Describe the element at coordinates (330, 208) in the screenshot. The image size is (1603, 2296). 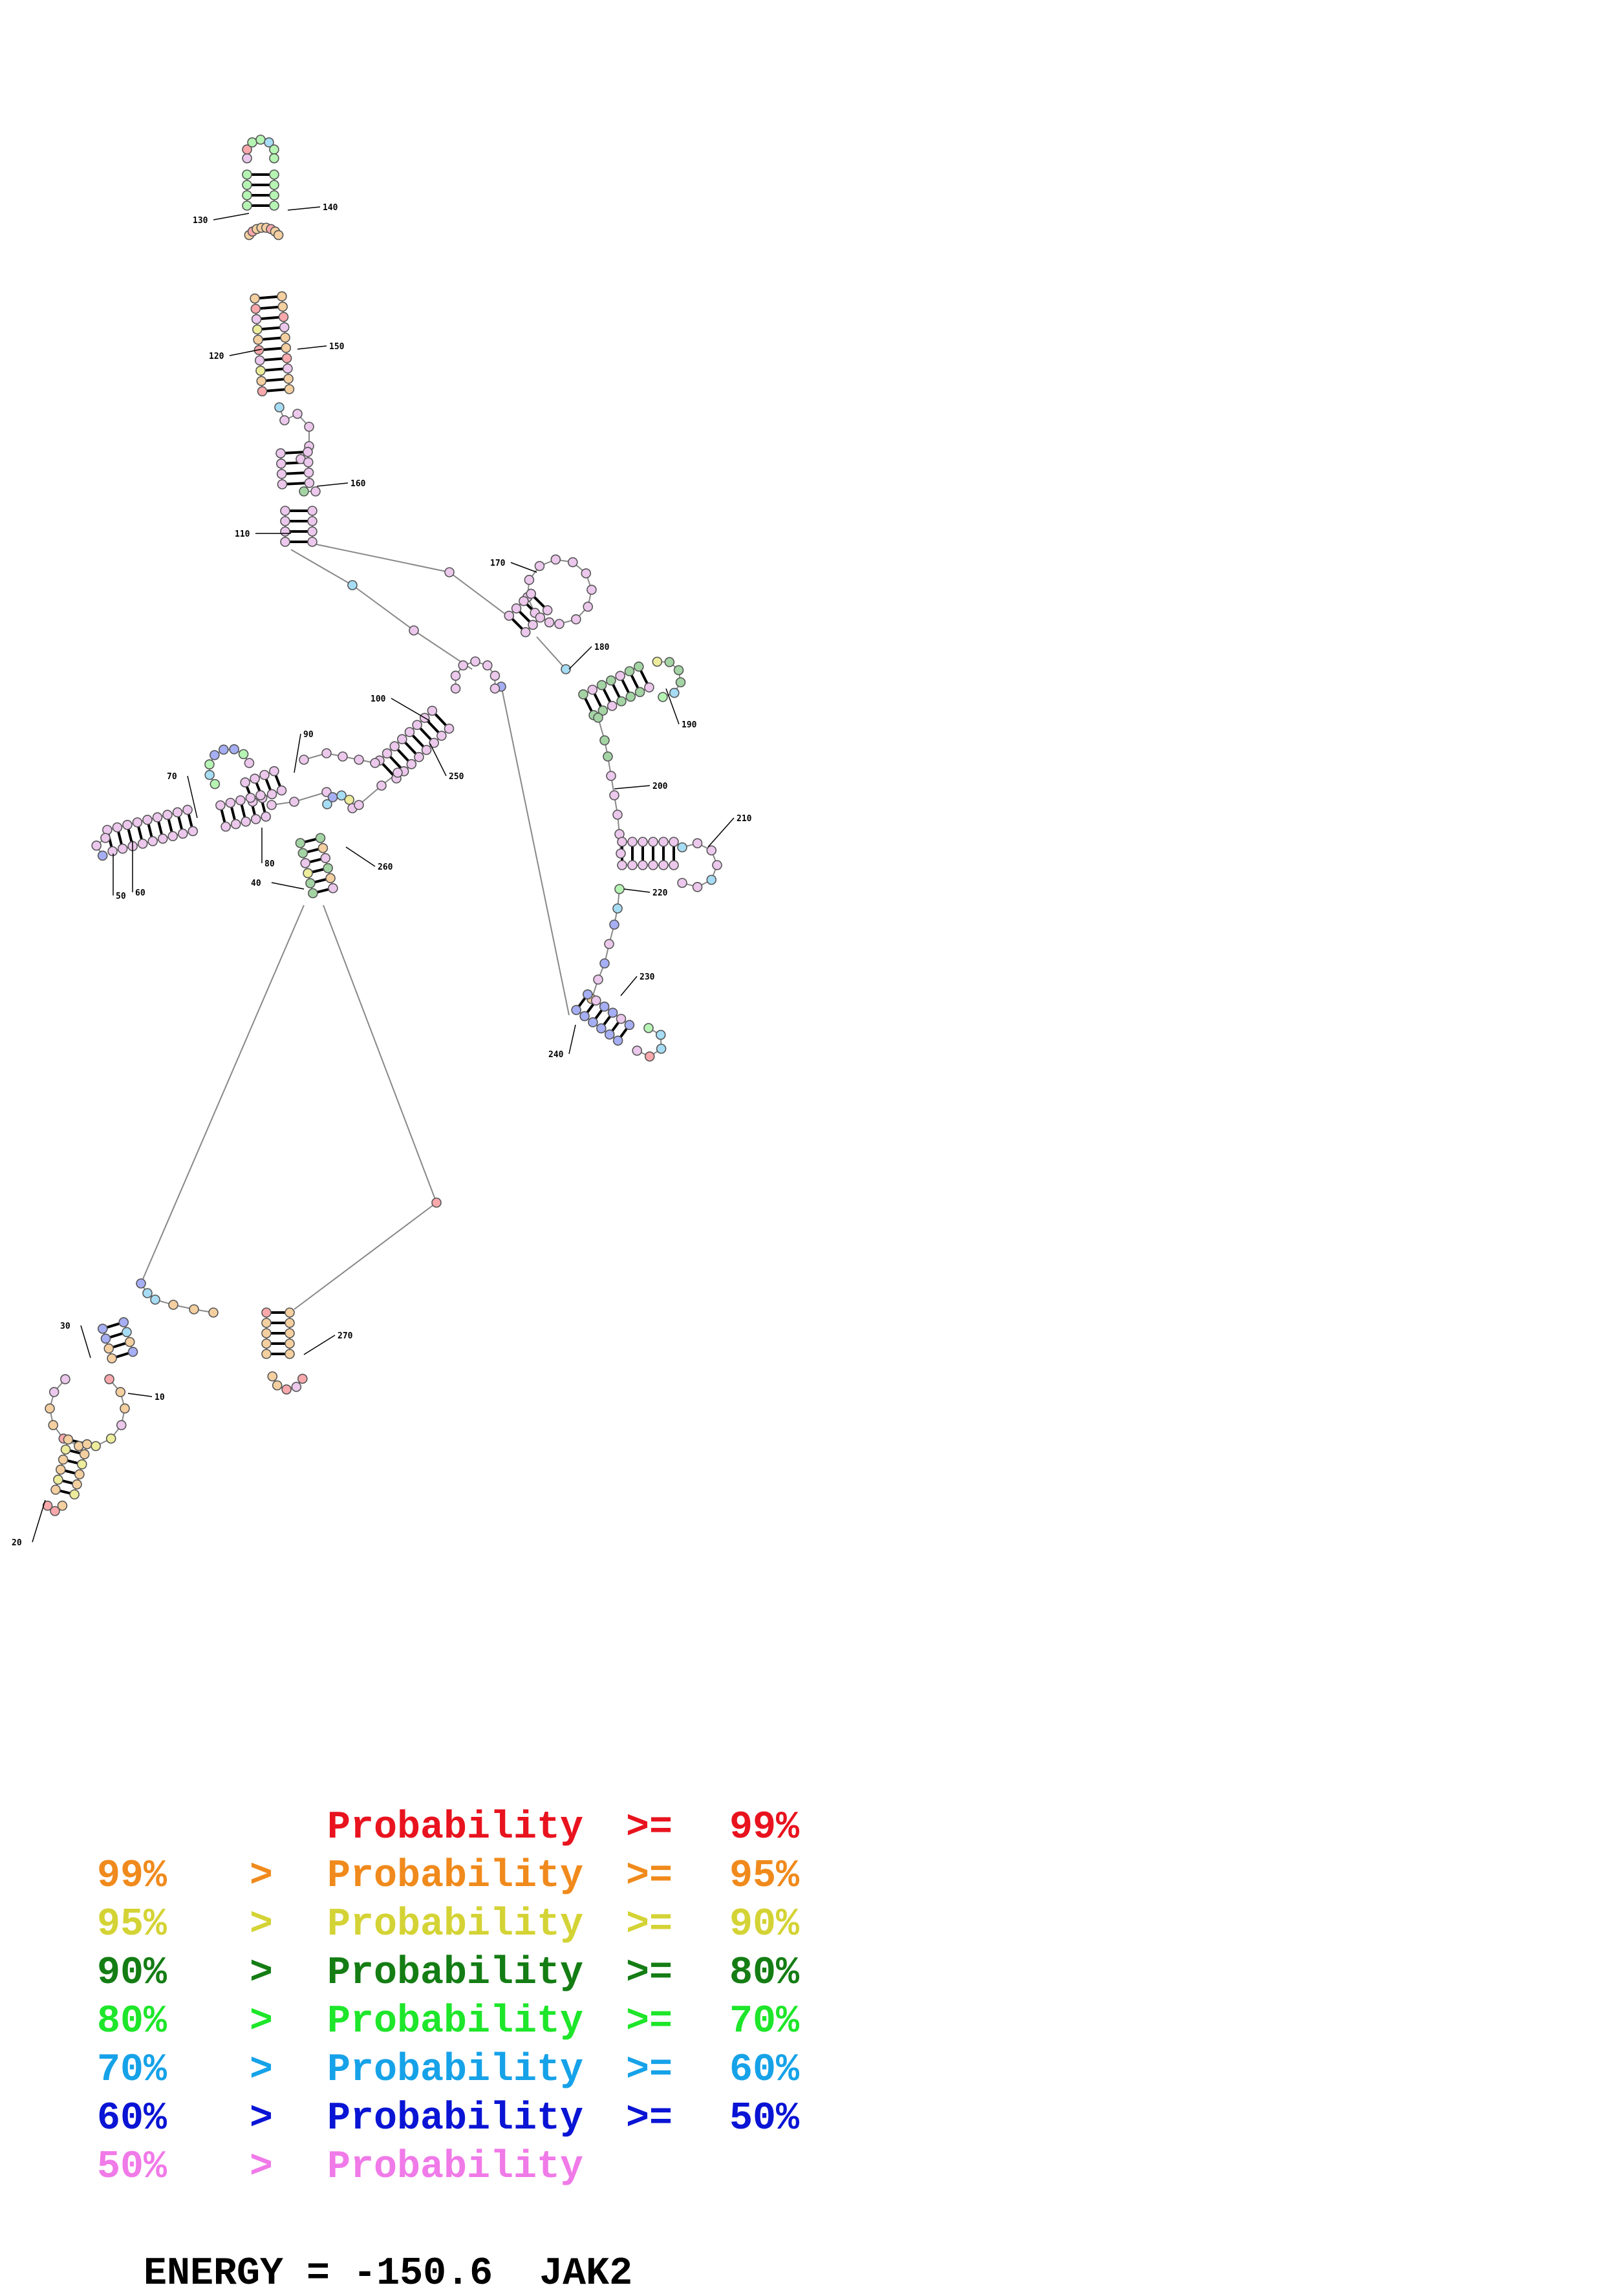
I see `position-label: 140` at that location.